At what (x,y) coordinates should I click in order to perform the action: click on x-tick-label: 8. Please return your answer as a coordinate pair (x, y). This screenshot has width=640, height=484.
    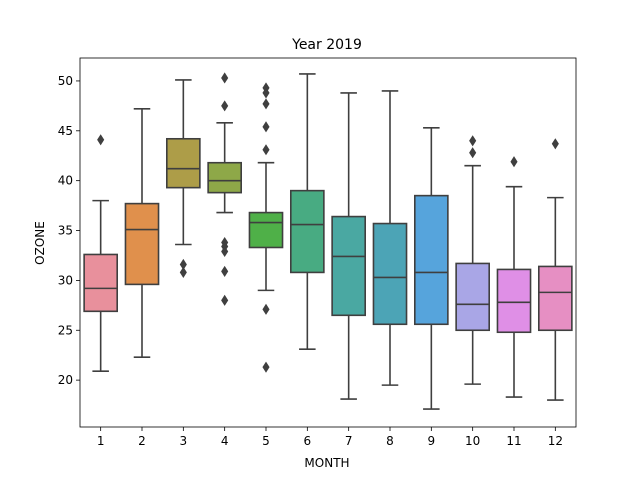
    Looking at the image, I should click on (390, 441).